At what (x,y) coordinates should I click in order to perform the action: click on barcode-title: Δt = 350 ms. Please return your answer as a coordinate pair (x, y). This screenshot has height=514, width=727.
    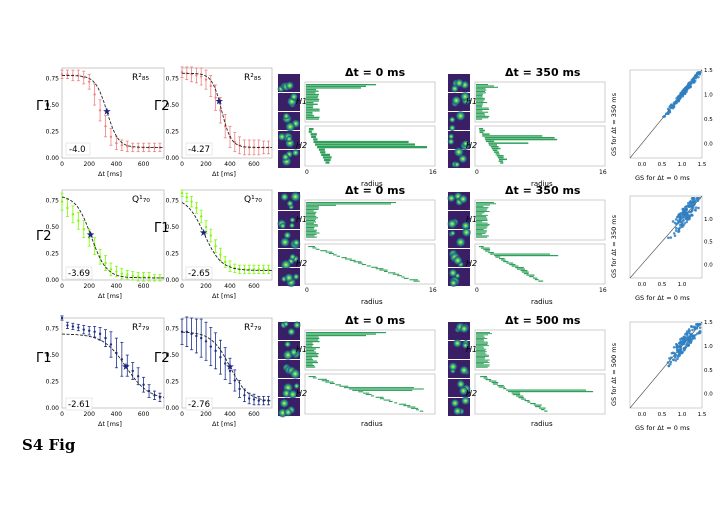
    Looking at the image, I should click on (543, 190).